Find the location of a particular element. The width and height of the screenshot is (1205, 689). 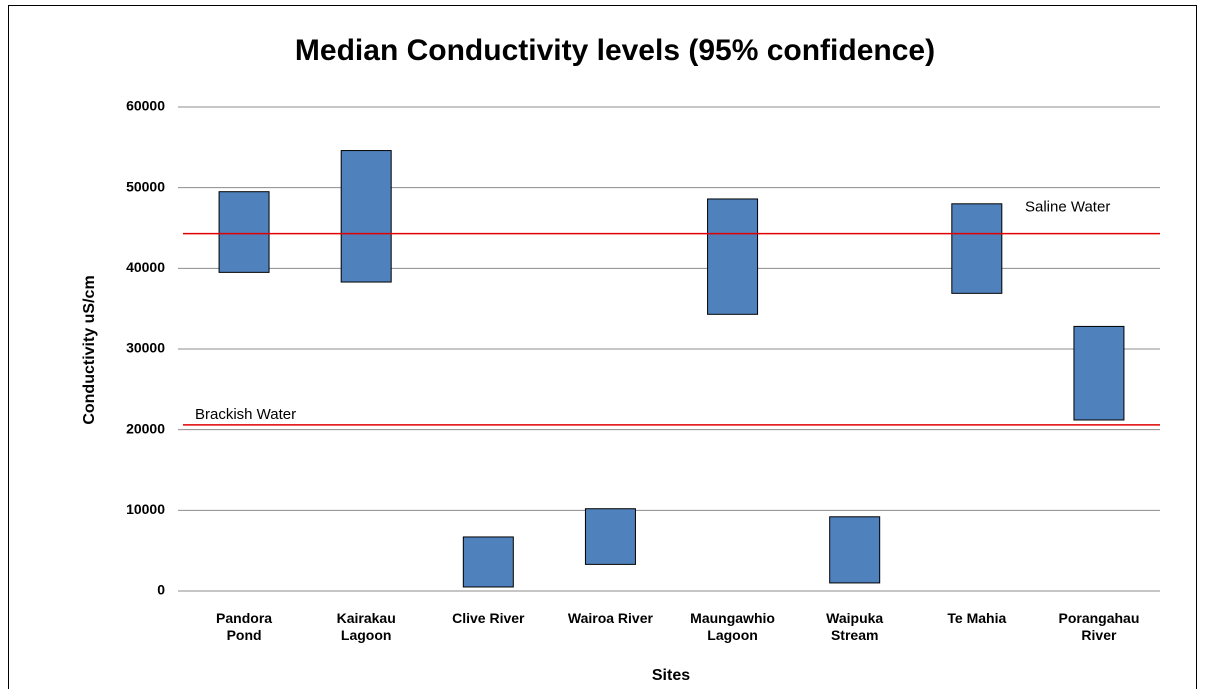

y-tick-label: 20000 is located at coordinates (145, 428).